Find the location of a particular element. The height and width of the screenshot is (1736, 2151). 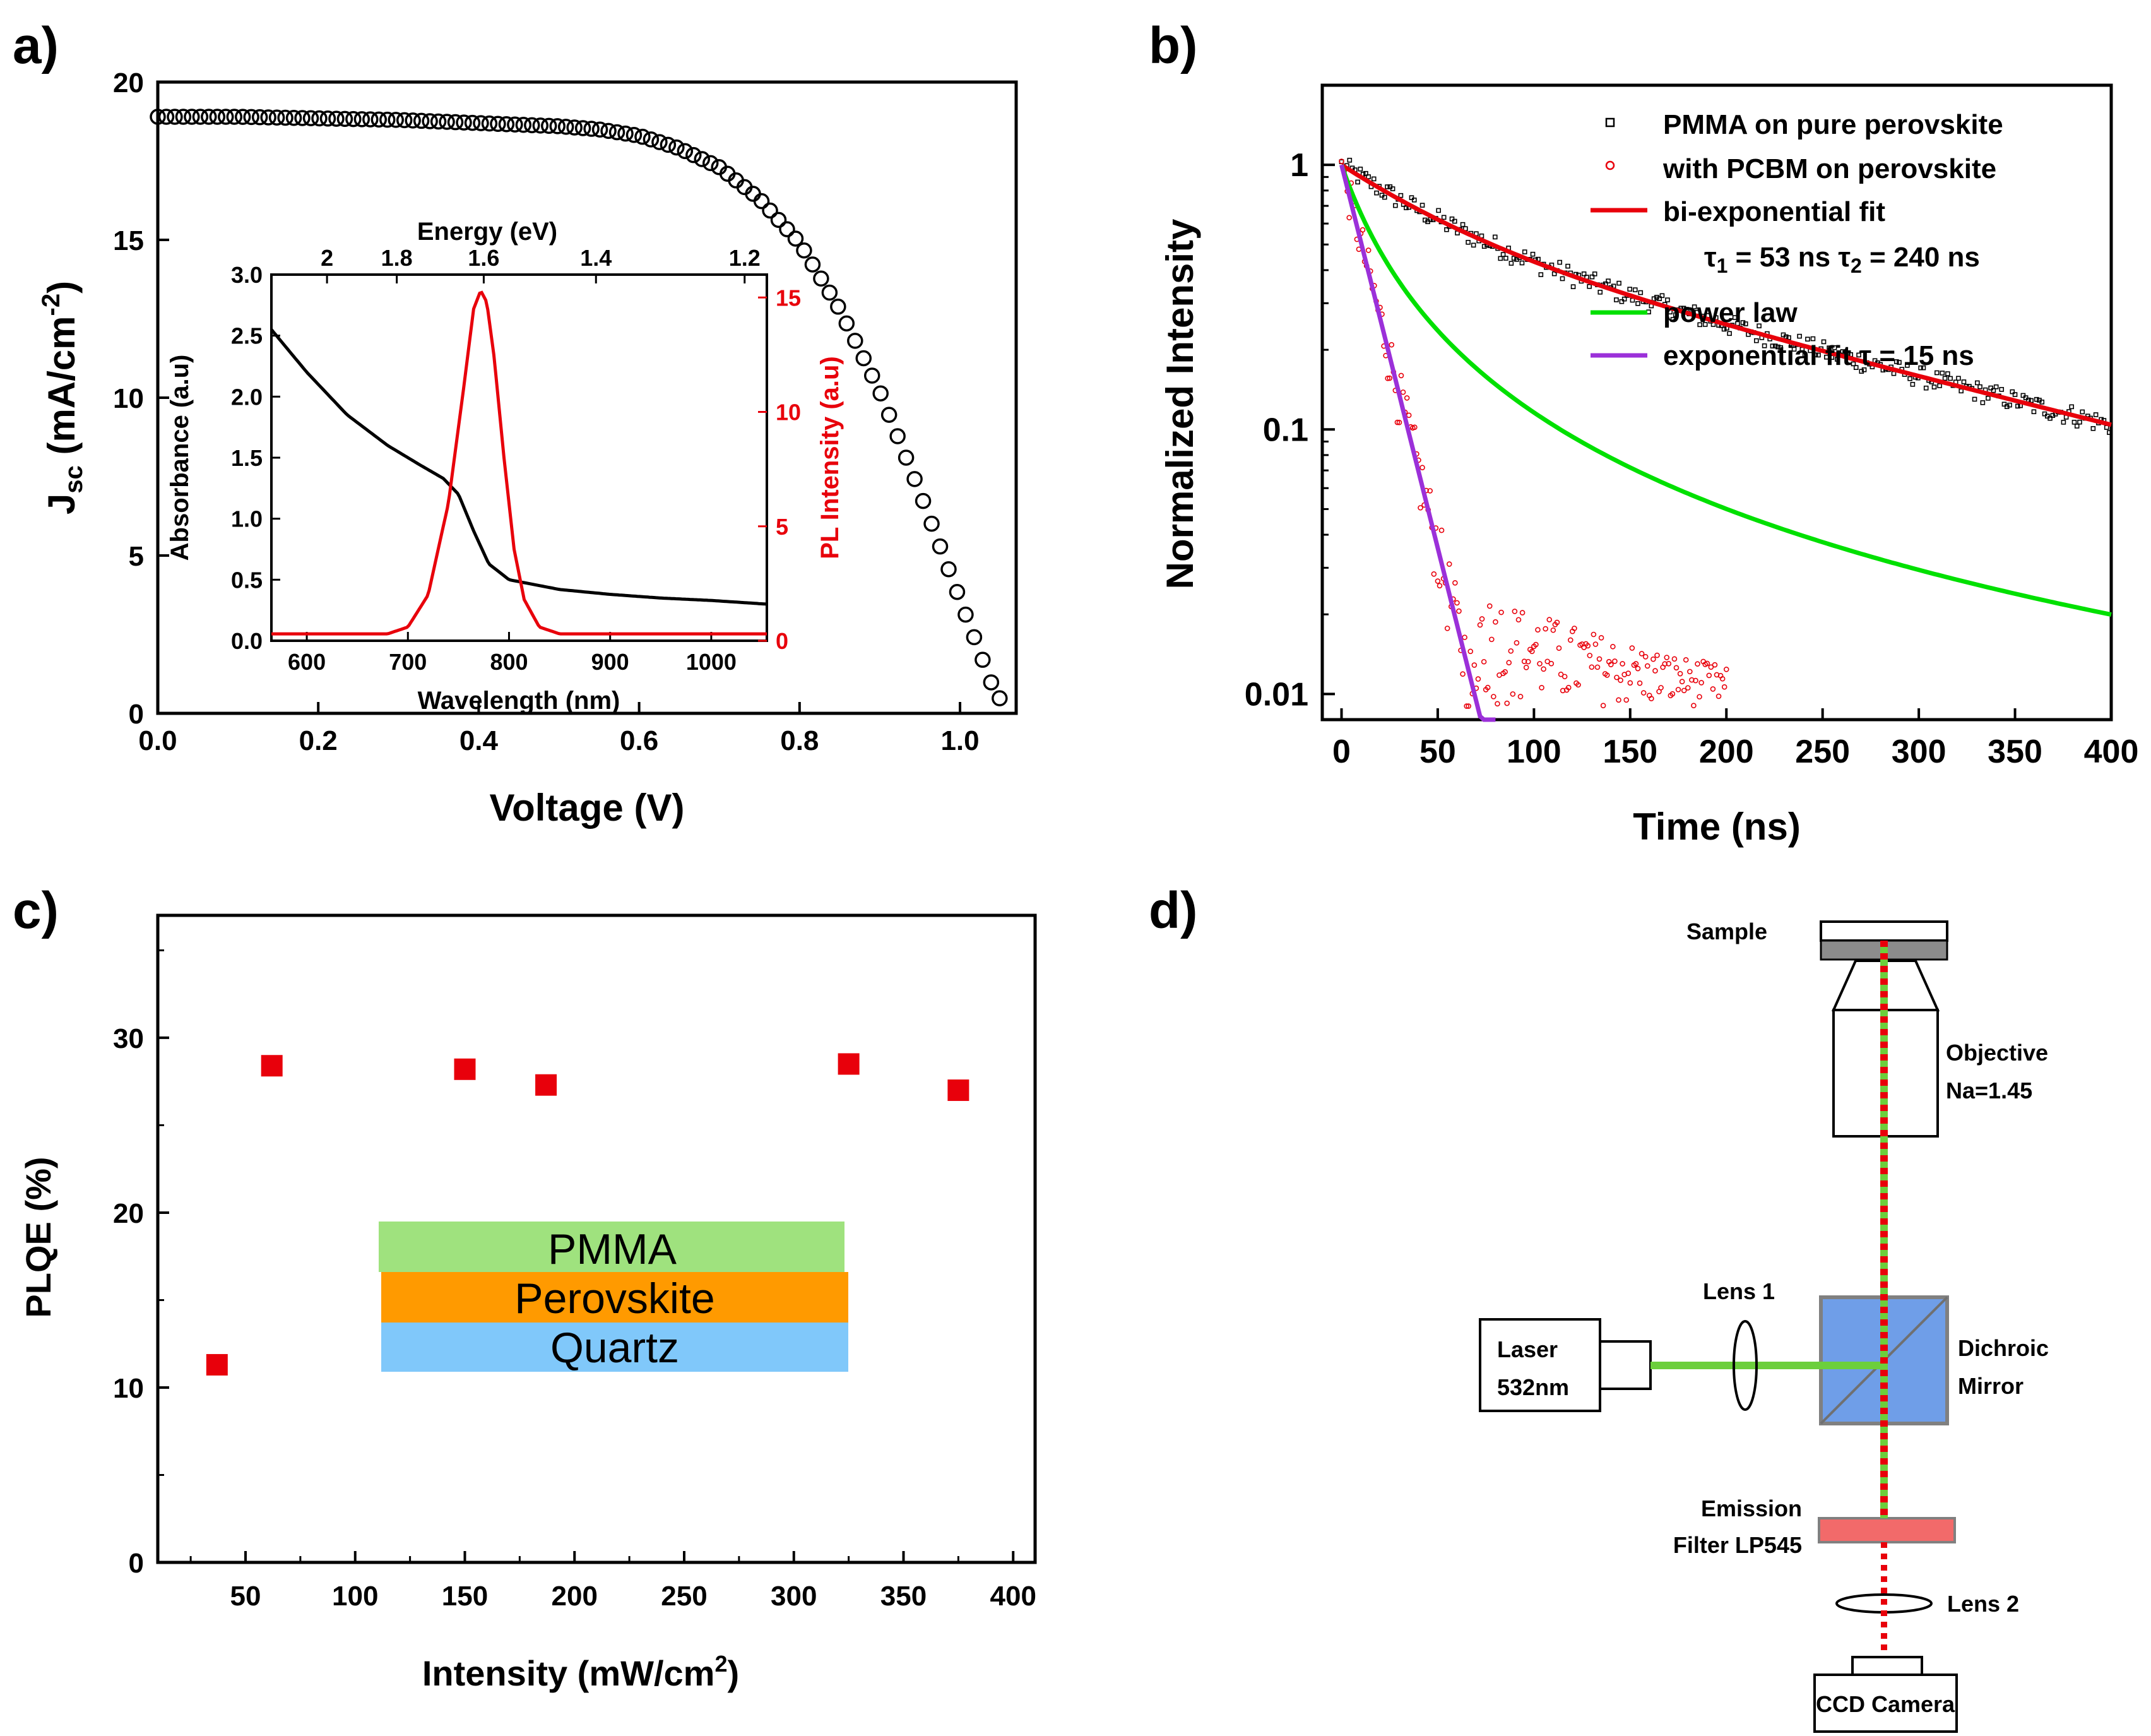

quartz-label: Quartz is located at coordinates (614, 1348).